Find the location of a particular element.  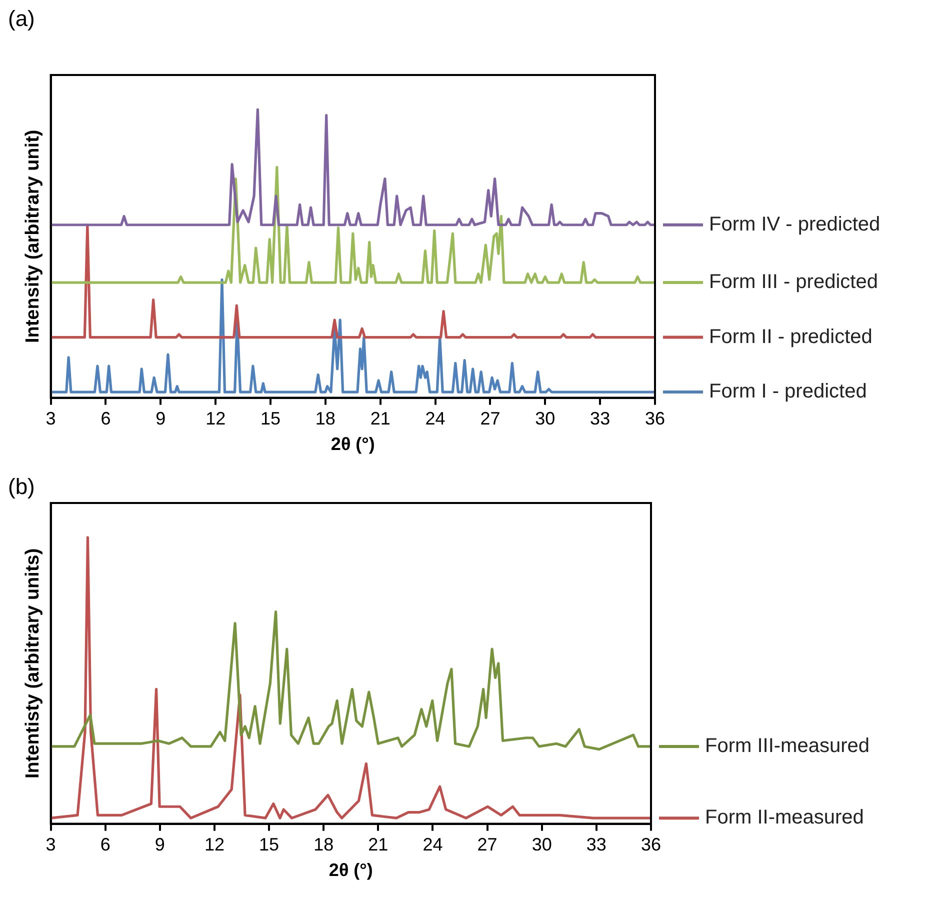

legend-label: Form I - predicted is located at coordinates (788, 391).